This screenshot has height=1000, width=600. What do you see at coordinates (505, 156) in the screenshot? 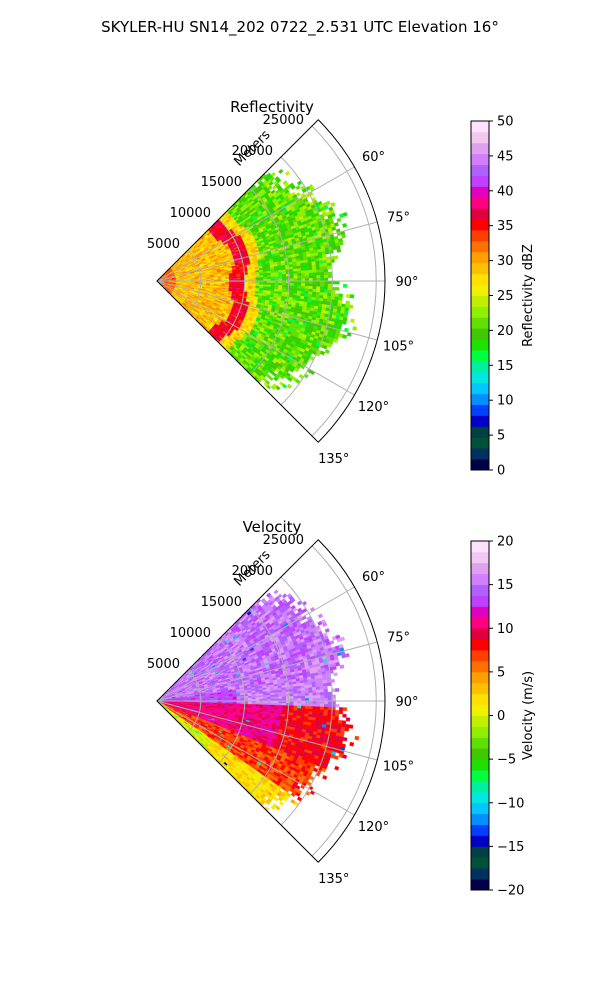
I see `colorbar-tick-label: 45` at bounding box center [505, 156].